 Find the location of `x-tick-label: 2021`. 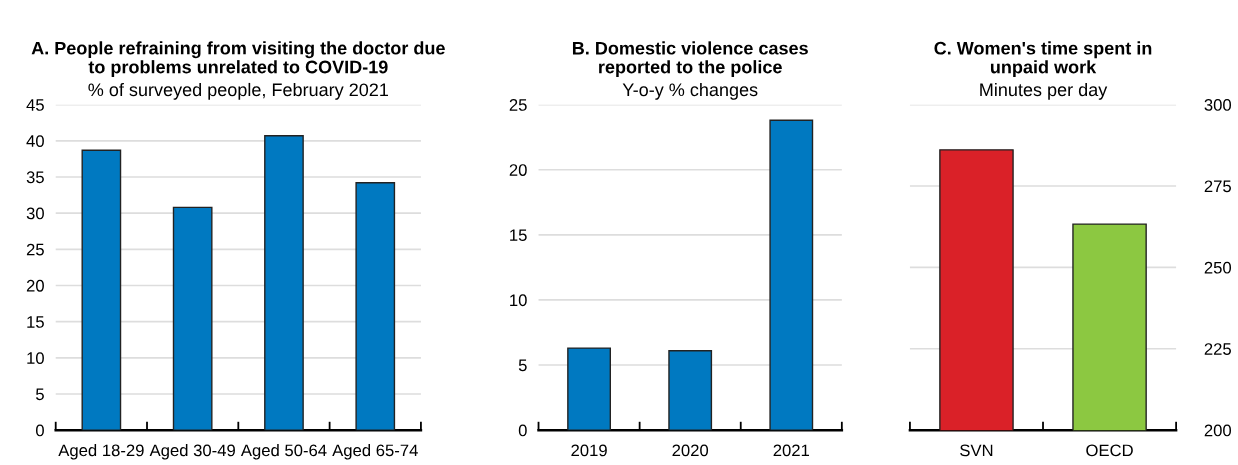

x-tick-label: 2021 is located at coordinates (791, 450).